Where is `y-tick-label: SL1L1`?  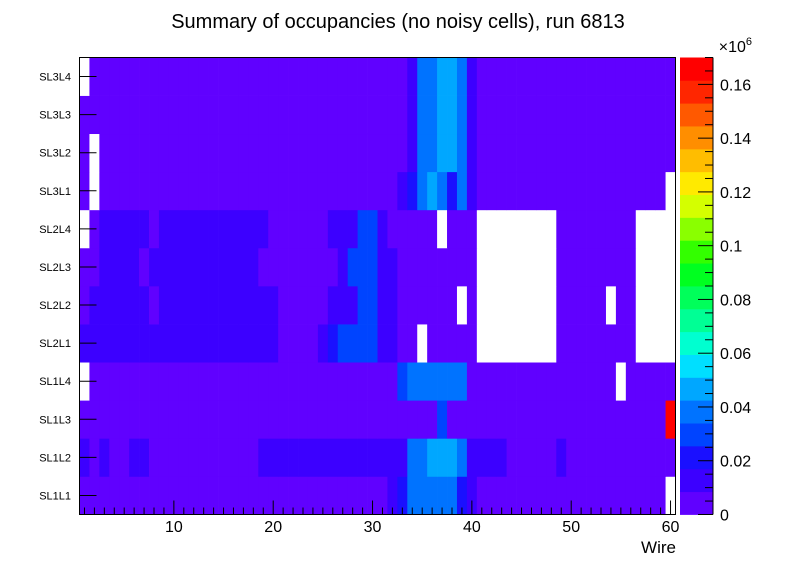 y-tick-label: SL1L1 is located at coordinates (55, 496).